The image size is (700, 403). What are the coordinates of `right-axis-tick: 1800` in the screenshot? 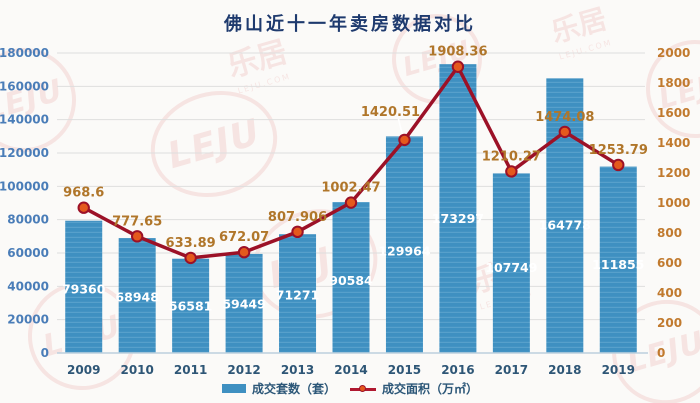 It's located at (673, 83).